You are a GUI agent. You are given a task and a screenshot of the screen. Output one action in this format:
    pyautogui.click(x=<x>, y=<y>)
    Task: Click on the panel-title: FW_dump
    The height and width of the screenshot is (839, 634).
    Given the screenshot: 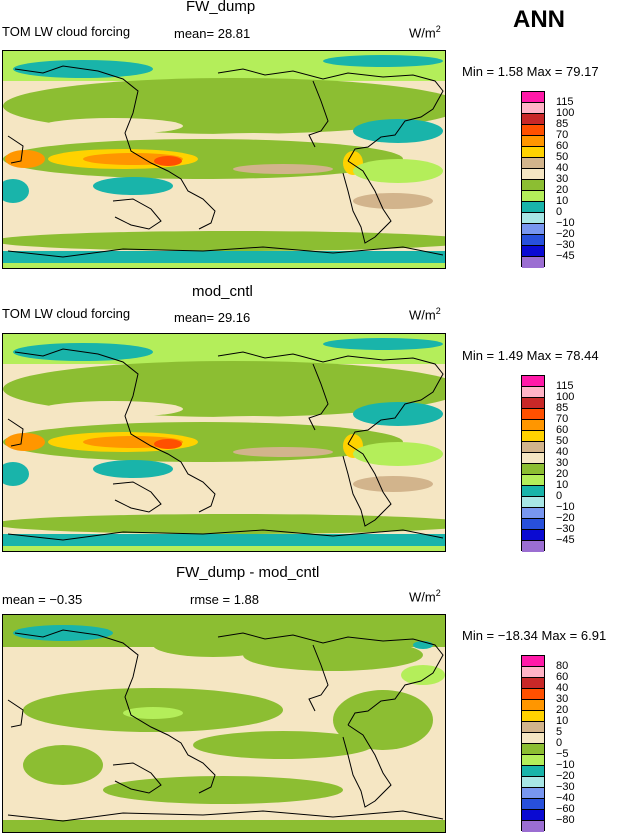 What is the action you would take?
    pyautogui.click(x=221, y=7)
    